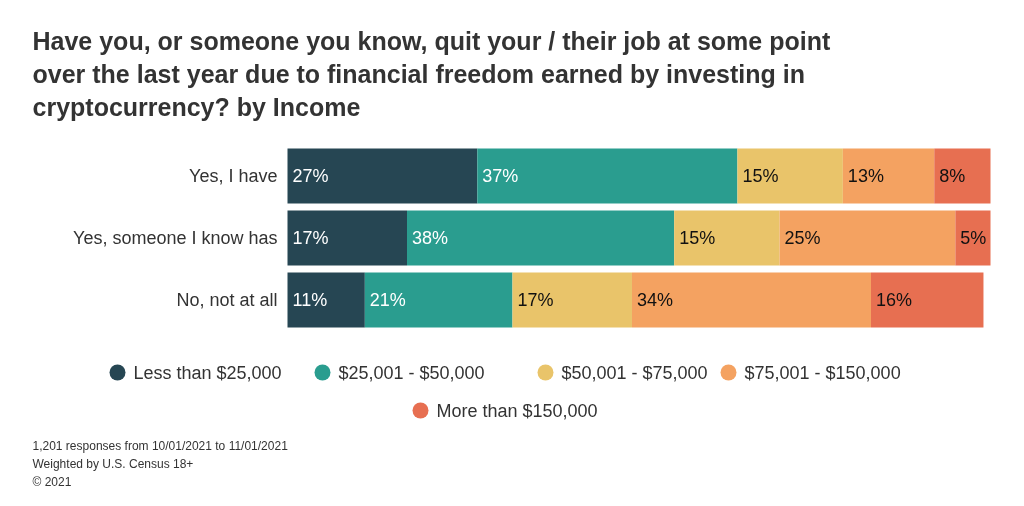 The image size is (1024, 506). What do you see at coordinates (52, 481) in the screenshot?
I see `text: © 2021` at bounding box center [52, 481].